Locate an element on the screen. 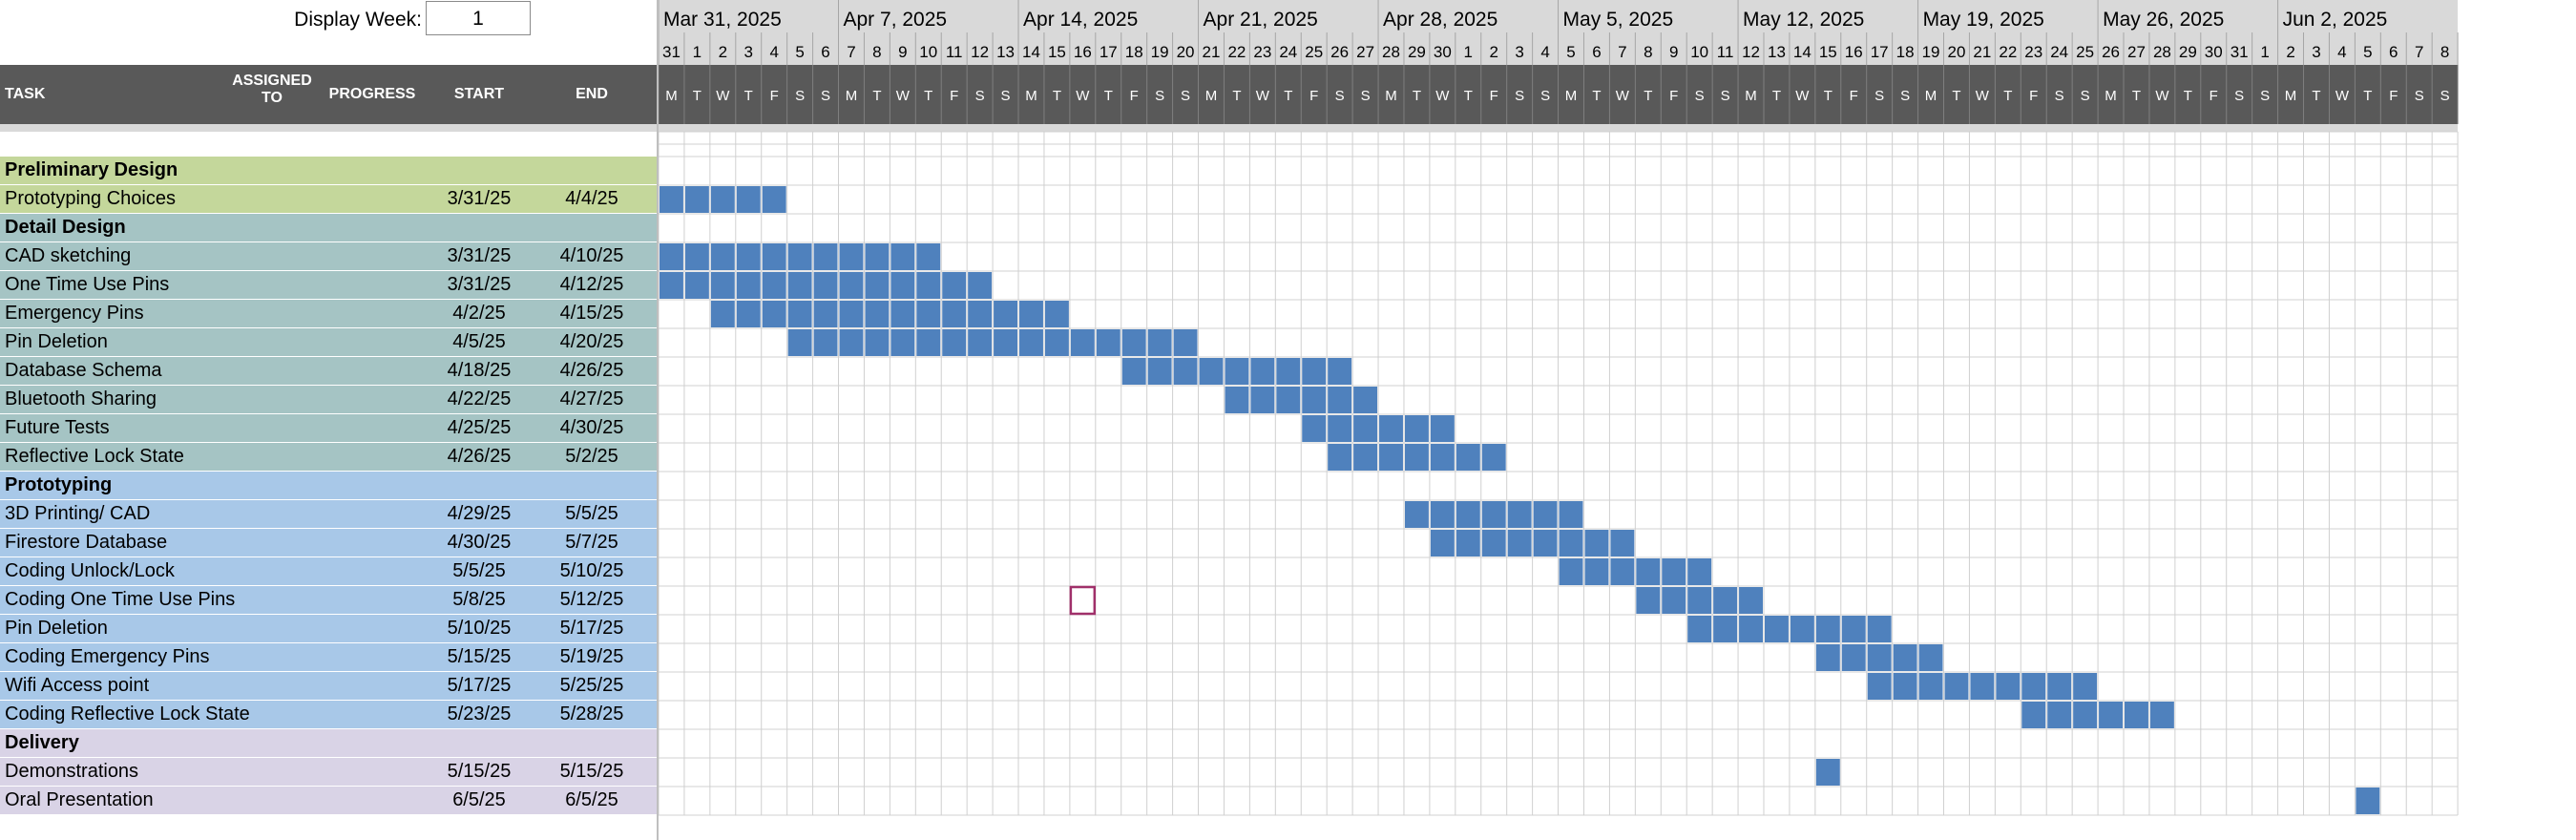  task-row: Pin Deletion 4/5/25 4/20/25 is located at coordinates (328, 342).